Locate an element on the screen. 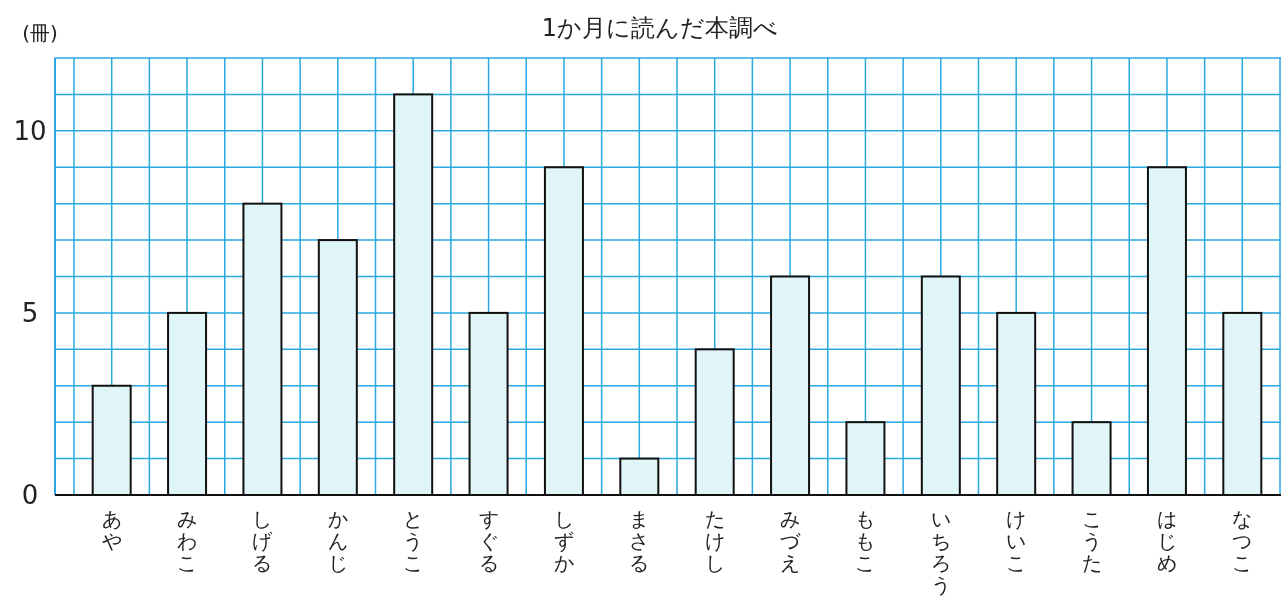 This screenshot has height=616, width=1281. x-tick-label: あや is located at coordinates (111, 530).